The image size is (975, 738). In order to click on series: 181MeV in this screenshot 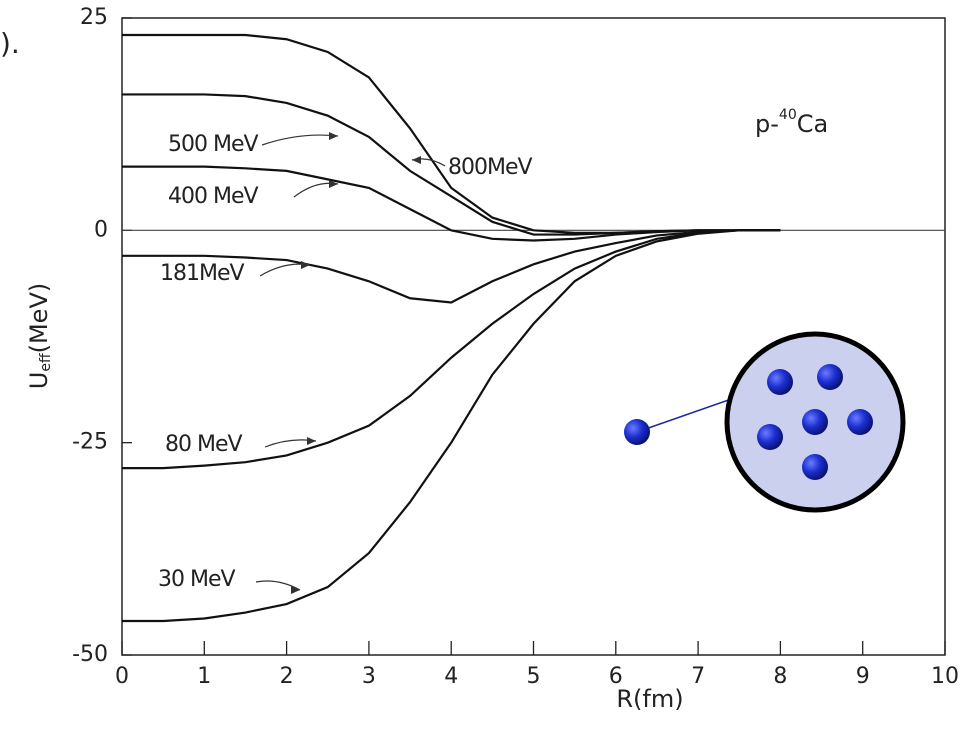, I will do `click(451, 266)`.